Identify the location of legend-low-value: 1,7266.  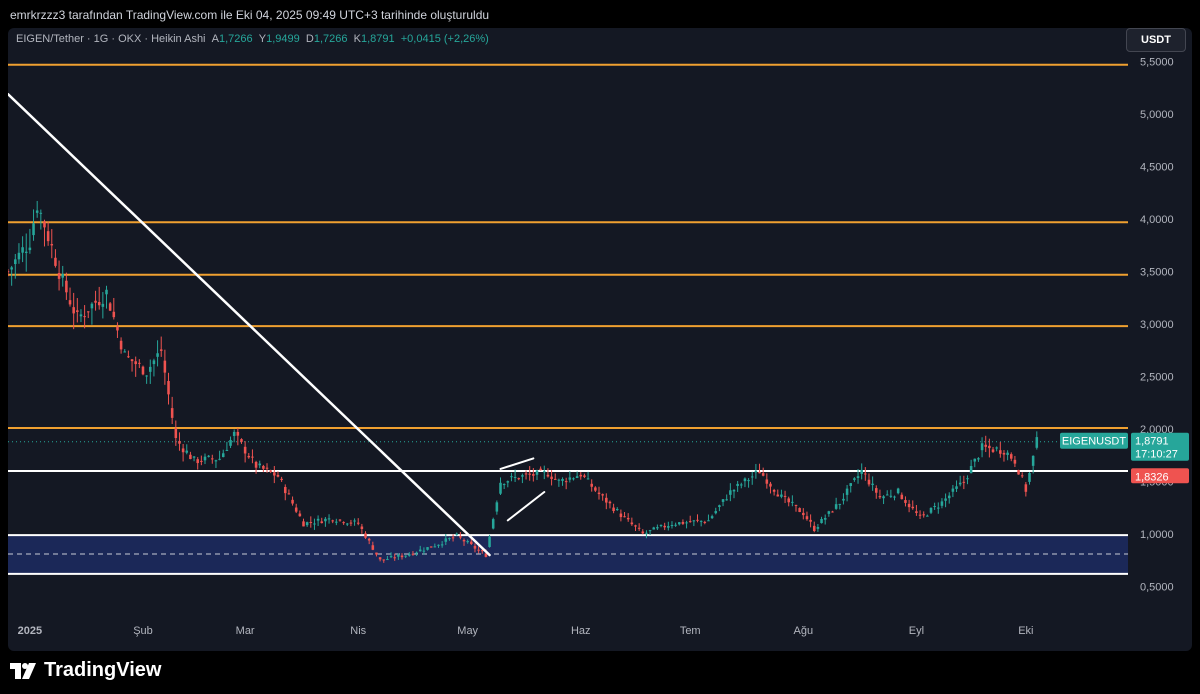
(330, 39).